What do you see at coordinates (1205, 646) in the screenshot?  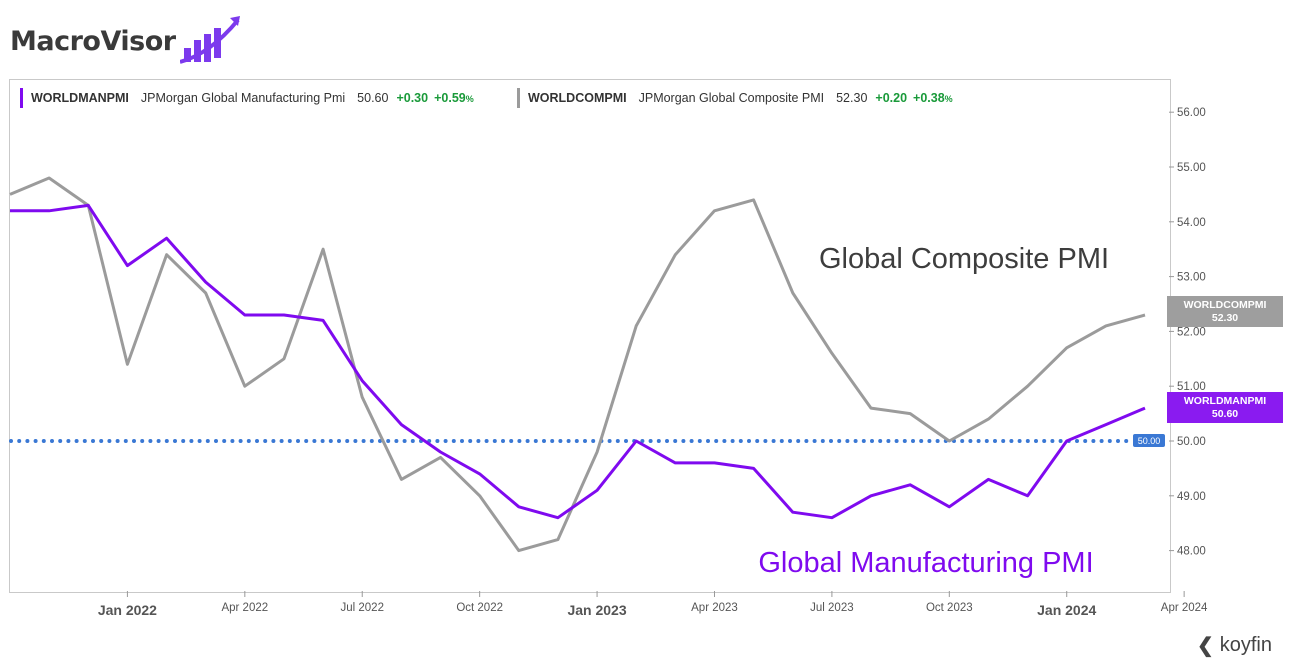 I see `koyfin-chevron-icon: ❮` at bounding box center [1205, 646].